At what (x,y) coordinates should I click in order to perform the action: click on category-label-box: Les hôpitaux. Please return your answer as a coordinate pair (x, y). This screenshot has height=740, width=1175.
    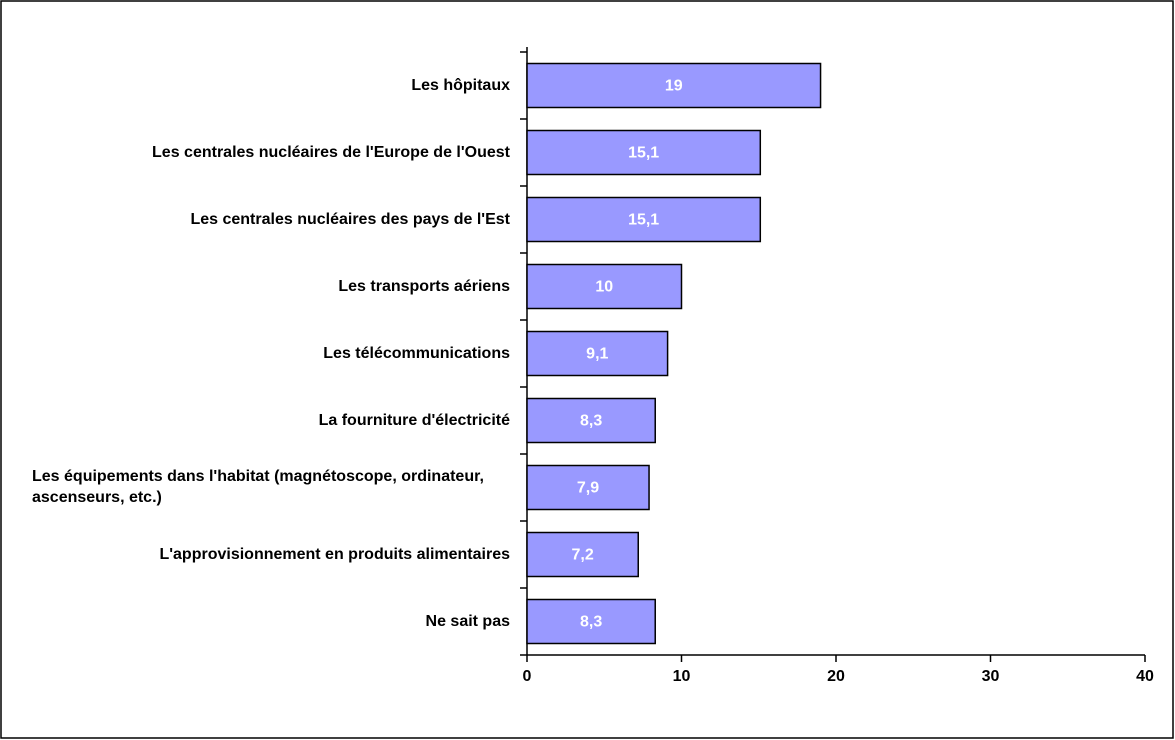
    Looking at the image, I should click on (260, 85).